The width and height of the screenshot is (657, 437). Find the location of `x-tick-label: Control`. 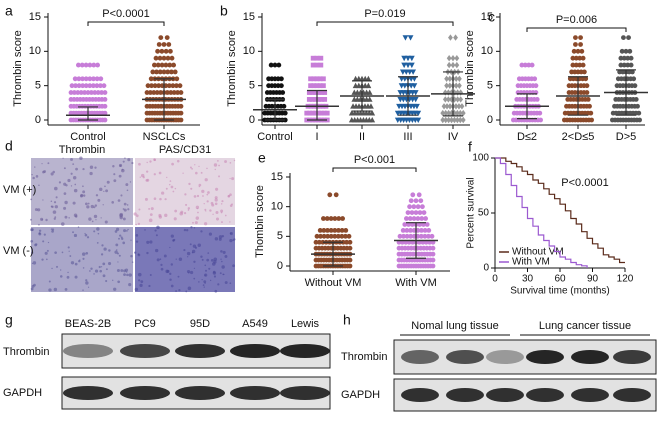

x-tick-label: Control is located at coordinates (87, 137).